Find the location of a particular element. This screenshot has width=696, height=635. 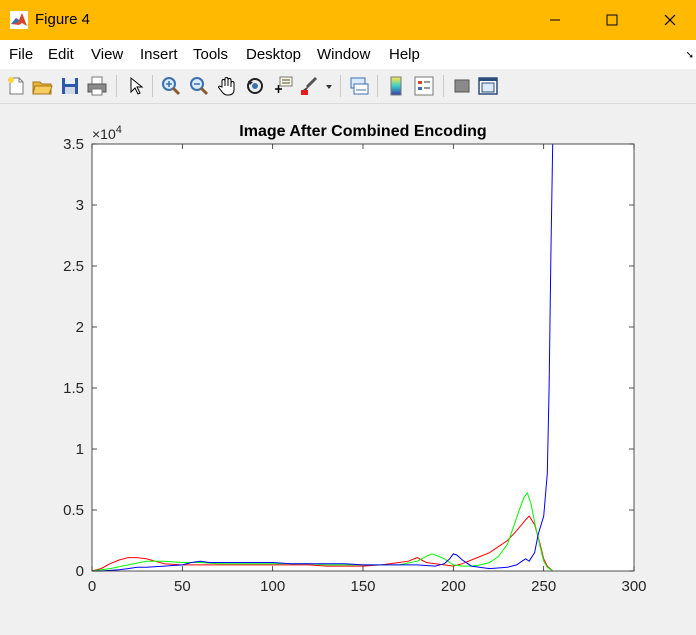

zoom-in-icon is located at coordinates (171, 86).